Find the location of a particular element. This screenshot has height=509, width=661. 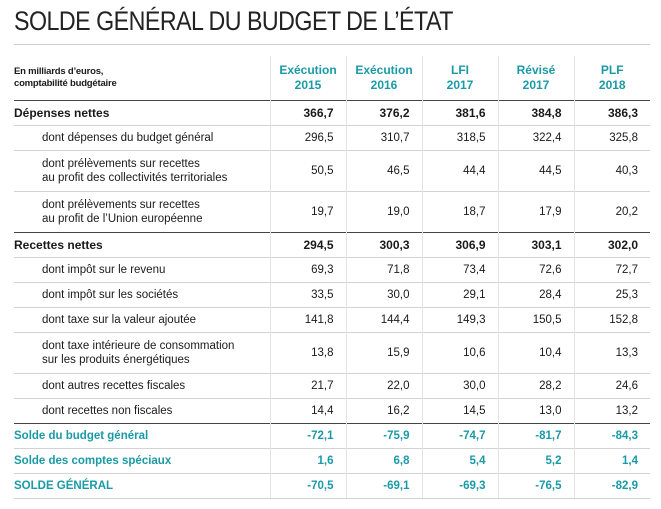

table-cell-value: 302,0 is located at coordinates (611, 245).